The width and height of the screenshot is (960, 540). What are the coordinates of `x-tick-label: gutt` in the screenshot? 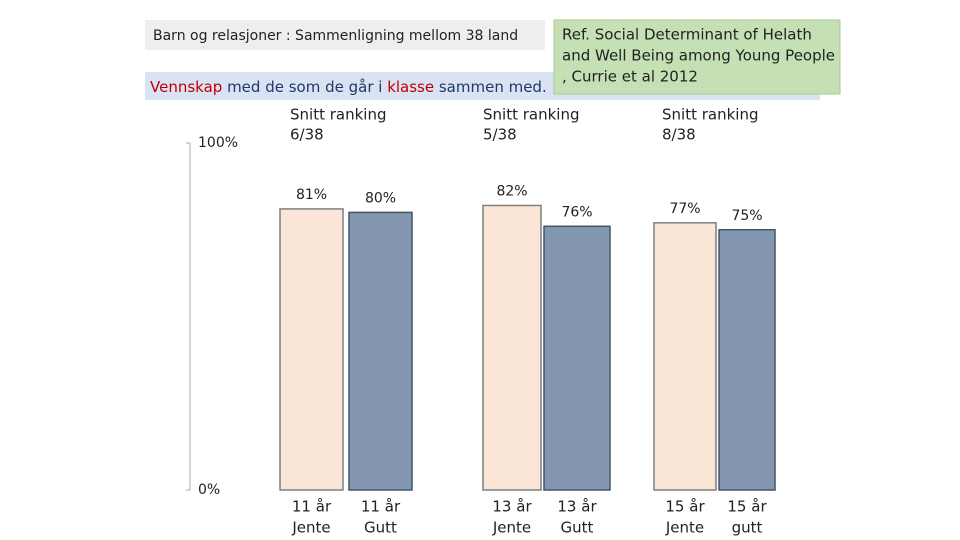 It's located at (747, 528).